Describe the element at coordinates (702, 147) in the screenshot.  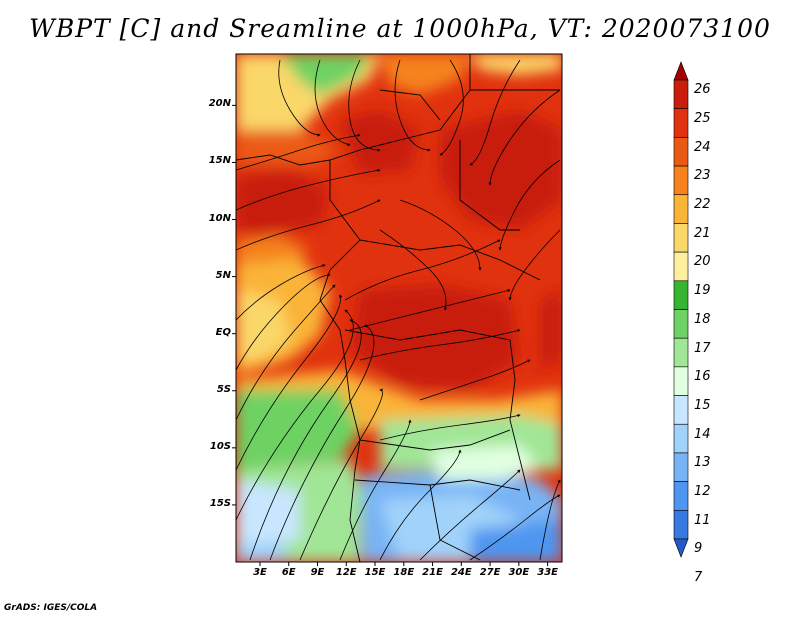
I see `colorbar-label: 24` at that location.